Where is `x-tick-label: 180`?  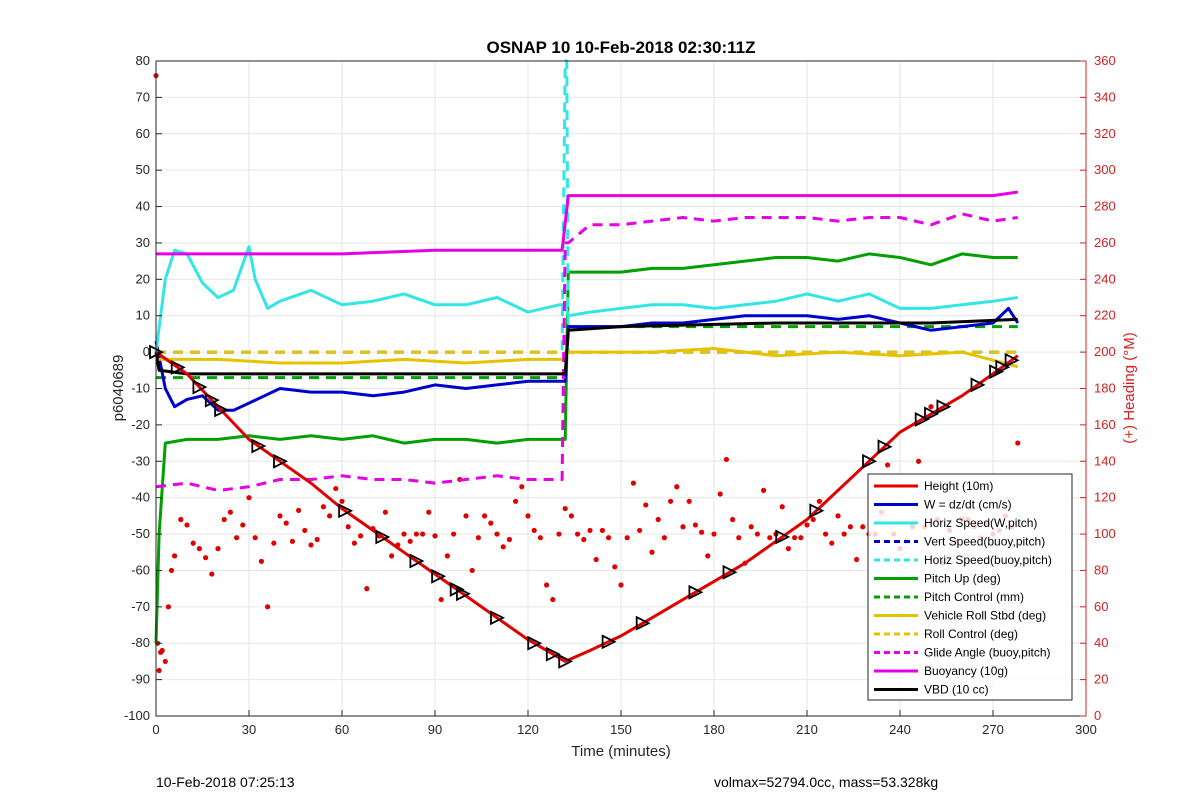 x-tick-label: 180 is located at coordinates (714, 729).